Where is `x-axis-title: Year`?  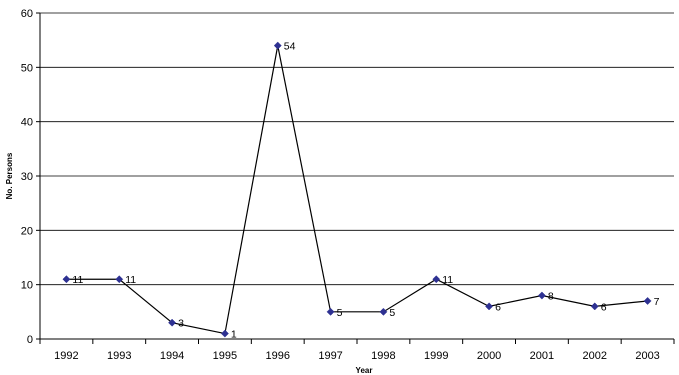
x-axis-title: Year is located at coordinates (364, 370).